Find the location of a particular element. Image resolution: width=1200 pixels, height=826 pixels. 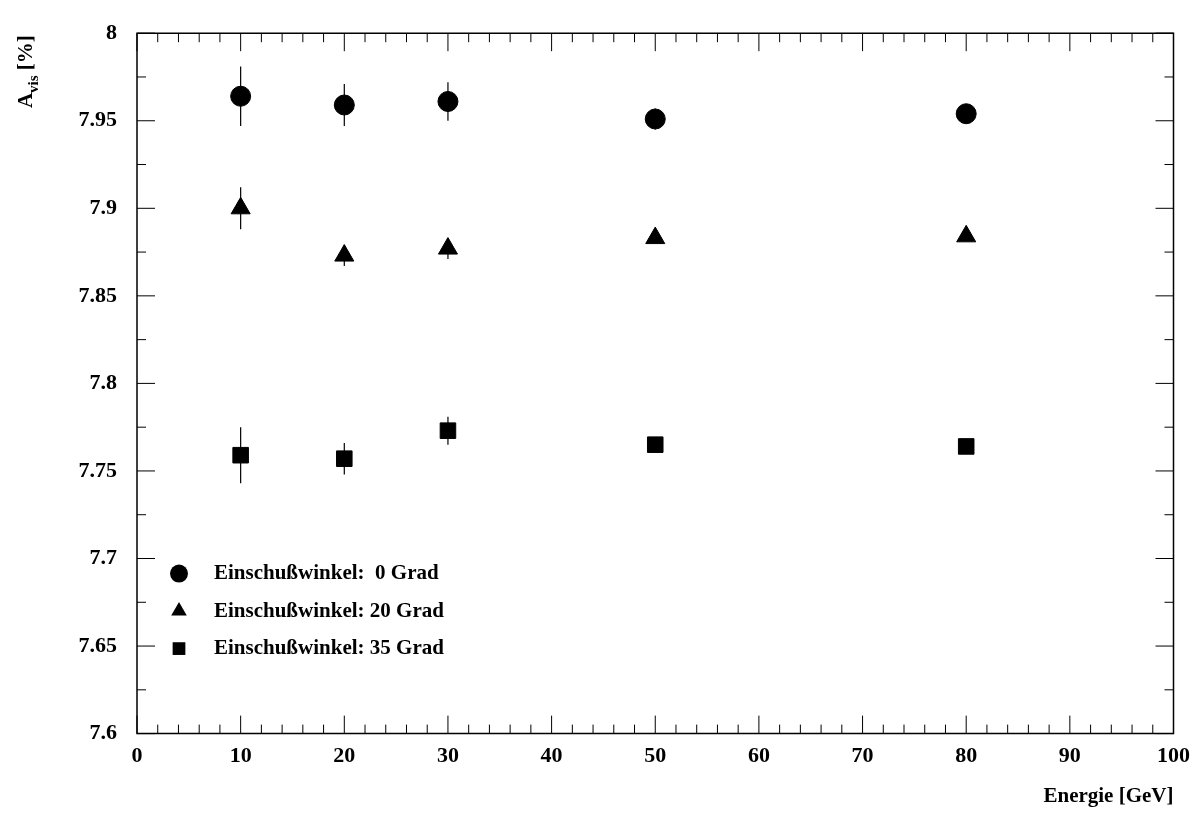

x-tick-label: 20 is located at coordinates (344, 755).